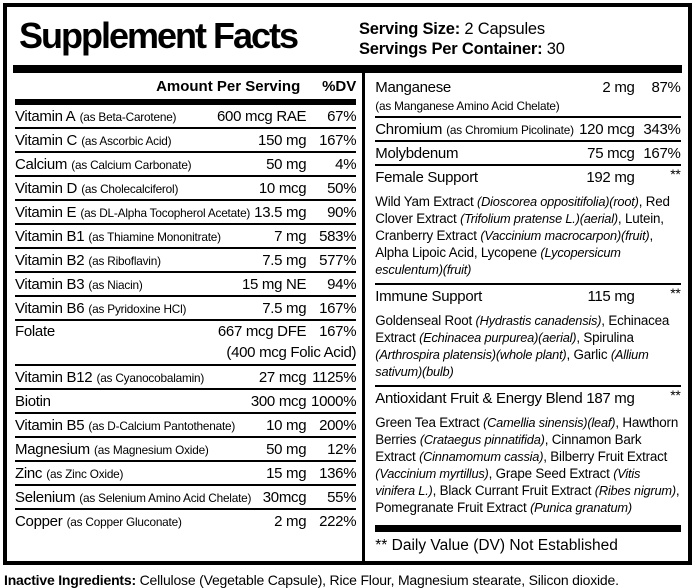  I want to click on nutrient-amount: 27 mcg, so click(282, 377).